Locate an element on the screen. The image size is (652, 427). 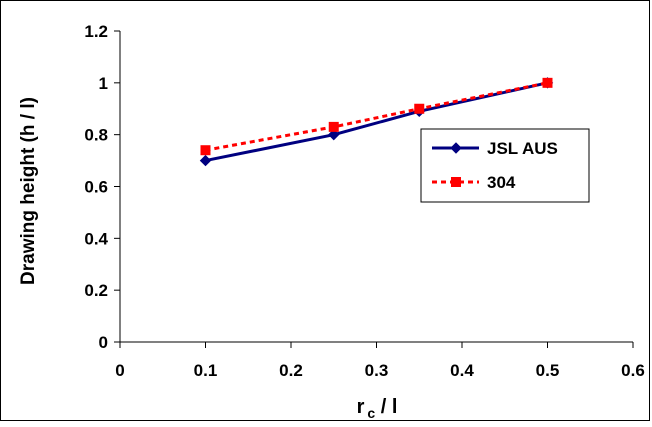
series-line is located at coordinates (376, 116).